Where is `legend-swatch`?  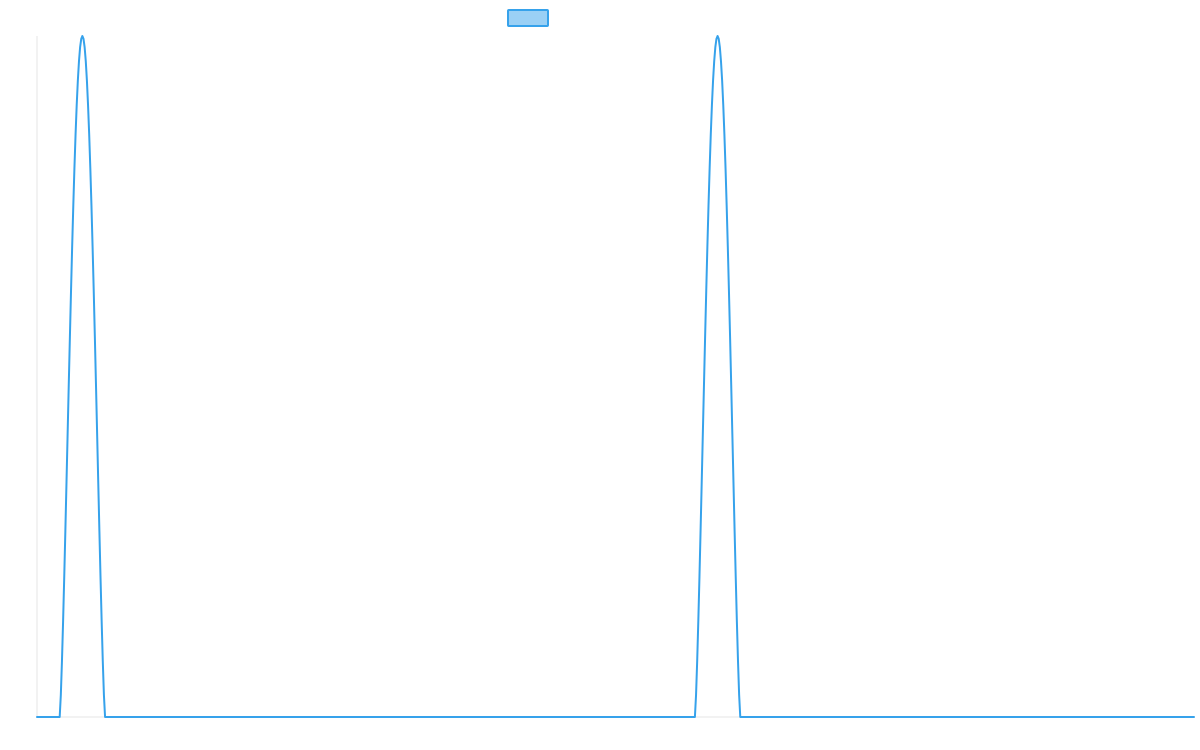
legend-swatch is located at coordinates (528, 18).